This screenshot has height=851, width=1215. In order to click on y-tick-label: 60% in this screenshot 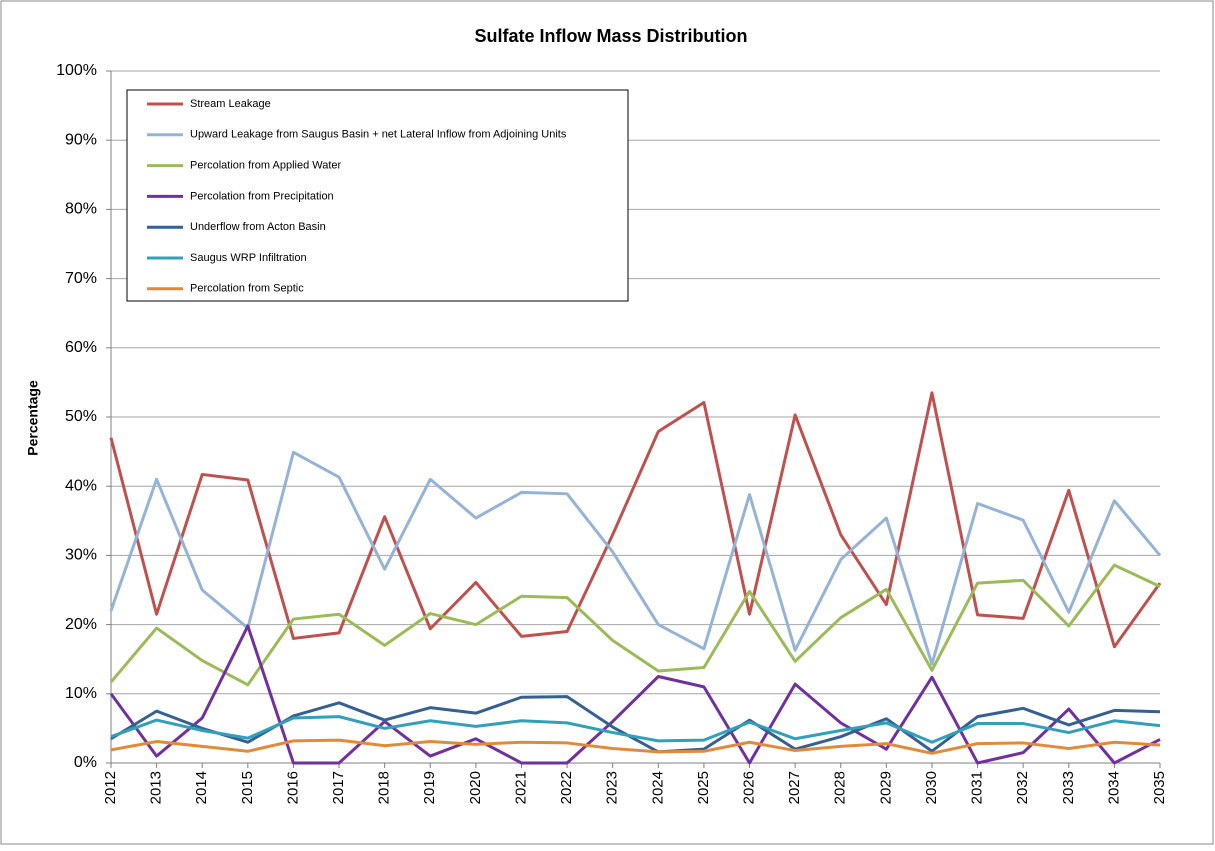, I will do `click(81, 347)`.